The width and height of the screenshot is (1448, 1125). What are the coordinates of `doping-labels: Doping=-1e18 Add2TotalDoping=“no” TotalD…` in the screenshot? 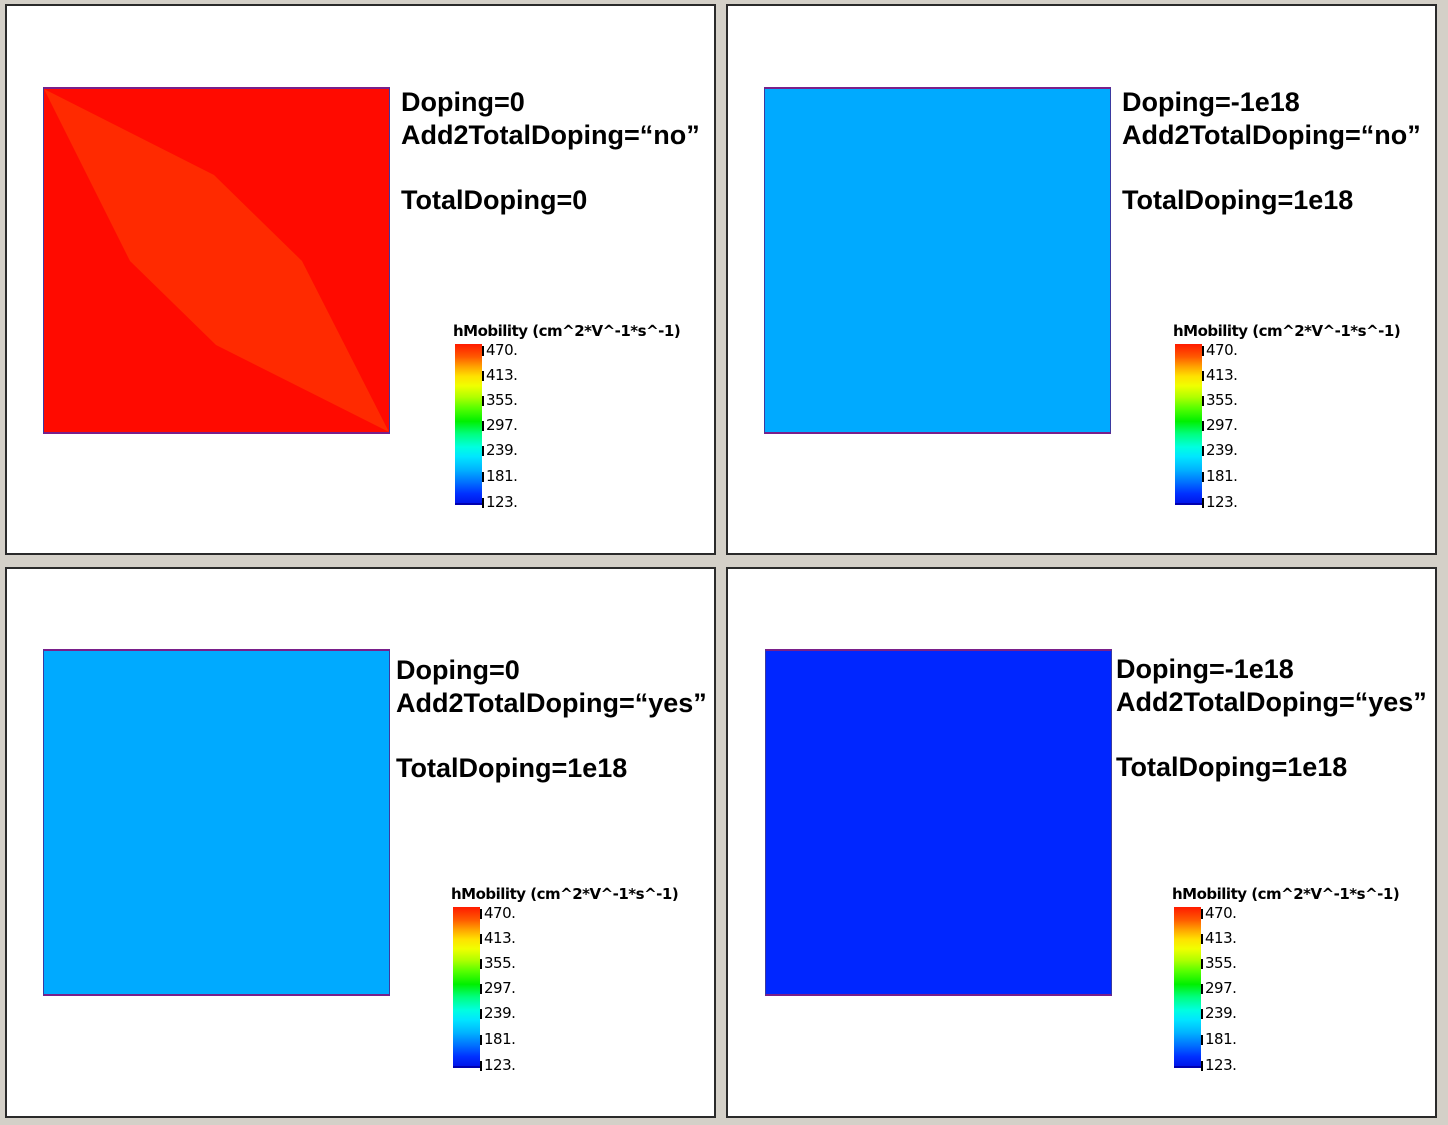 It's located at (1271, 151).